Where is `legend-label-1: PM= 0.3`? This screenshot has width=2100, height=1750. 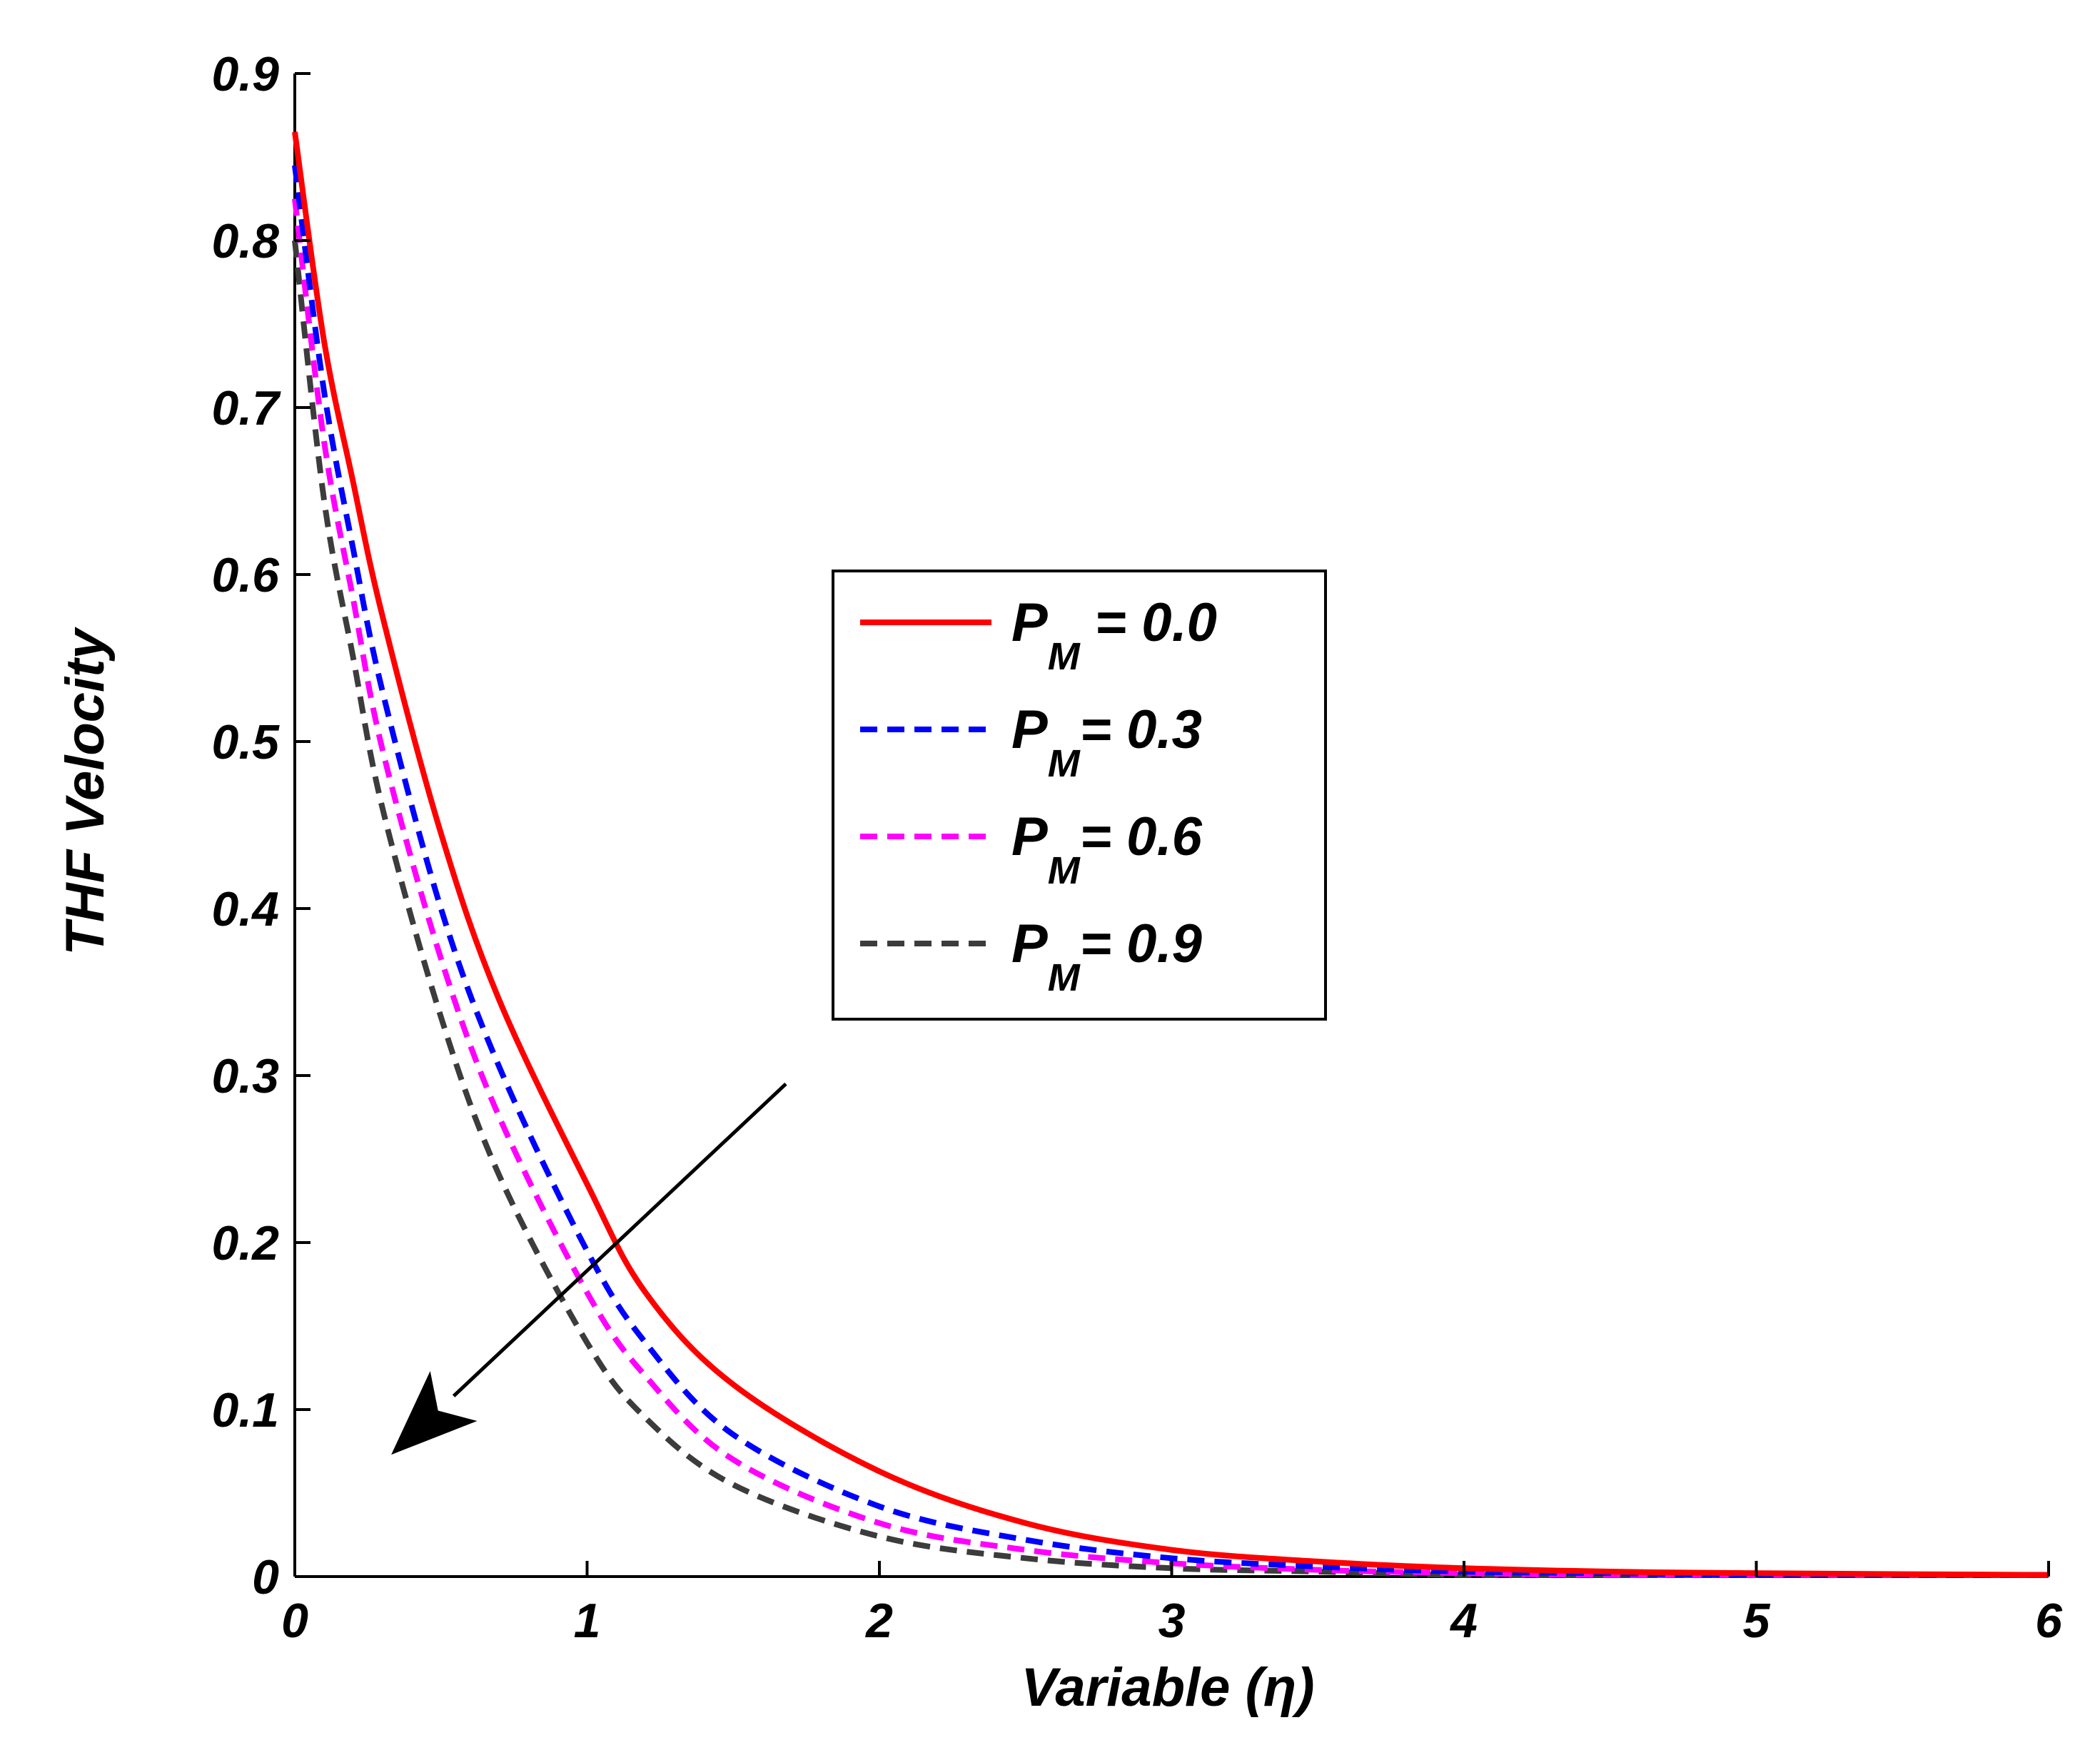 legend-label-1: PM= 0.3 is located at coordinates (1106, 742).